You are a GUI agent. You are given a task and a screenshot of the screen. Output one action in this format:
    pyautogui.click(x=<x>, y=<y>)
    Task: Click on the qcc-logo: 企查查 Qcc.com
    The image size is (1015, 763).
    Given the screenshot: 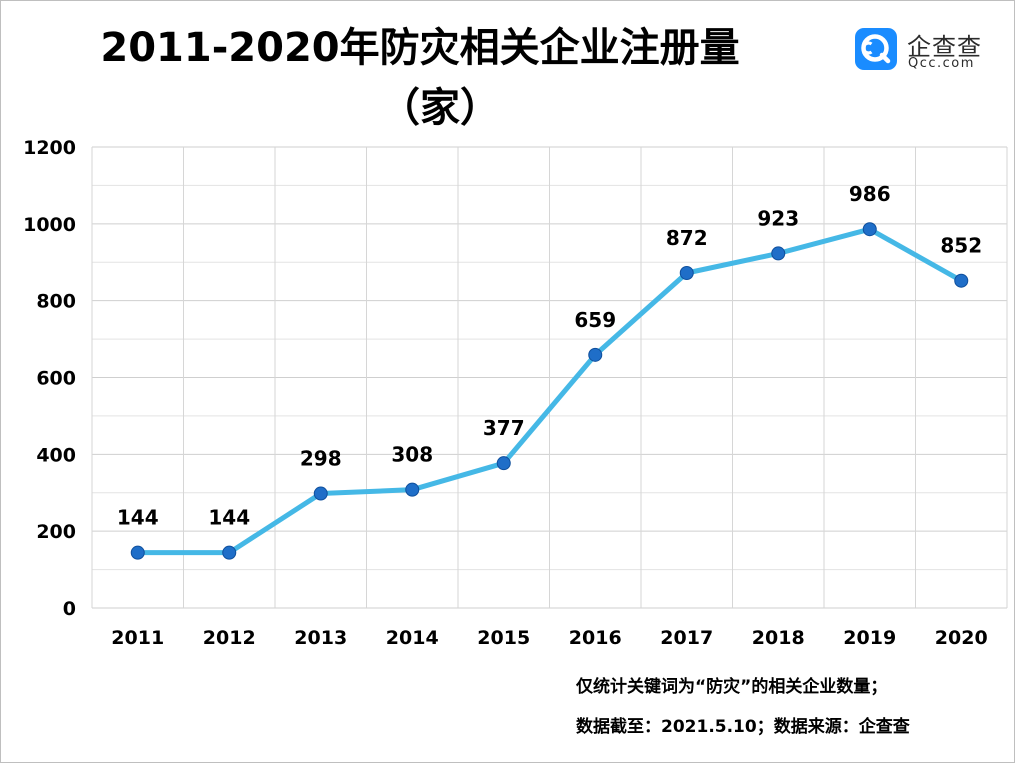 What is the action you would take?
    pyautogui.click(x=935, y=50)
    